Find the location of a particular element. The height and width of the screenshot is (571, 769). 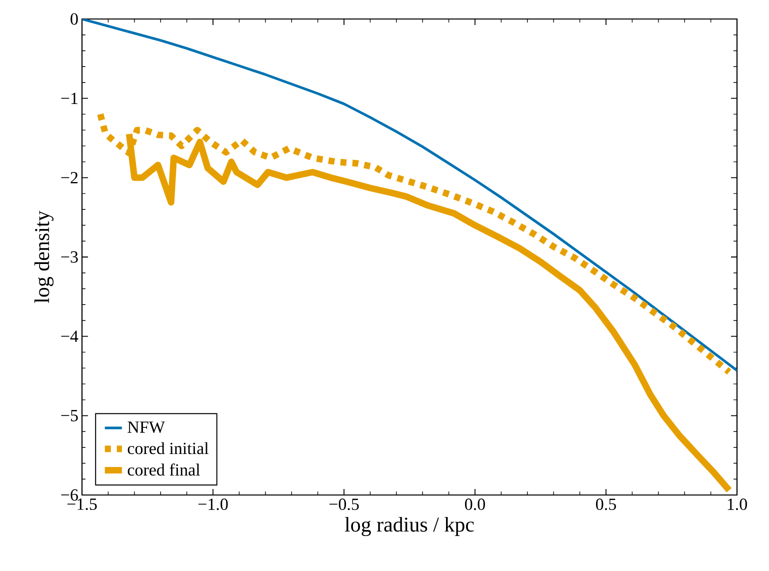

y-tick-label: −1 is located at coordinates (69, 98).